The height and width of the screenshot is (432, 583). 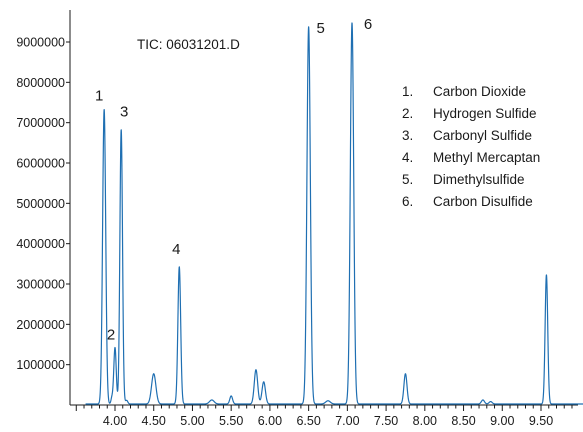 What do you see at coordinates (40, 325) in the screenshot?
I see `y-tick-label: 2000000` at bounding box center [40, 325].